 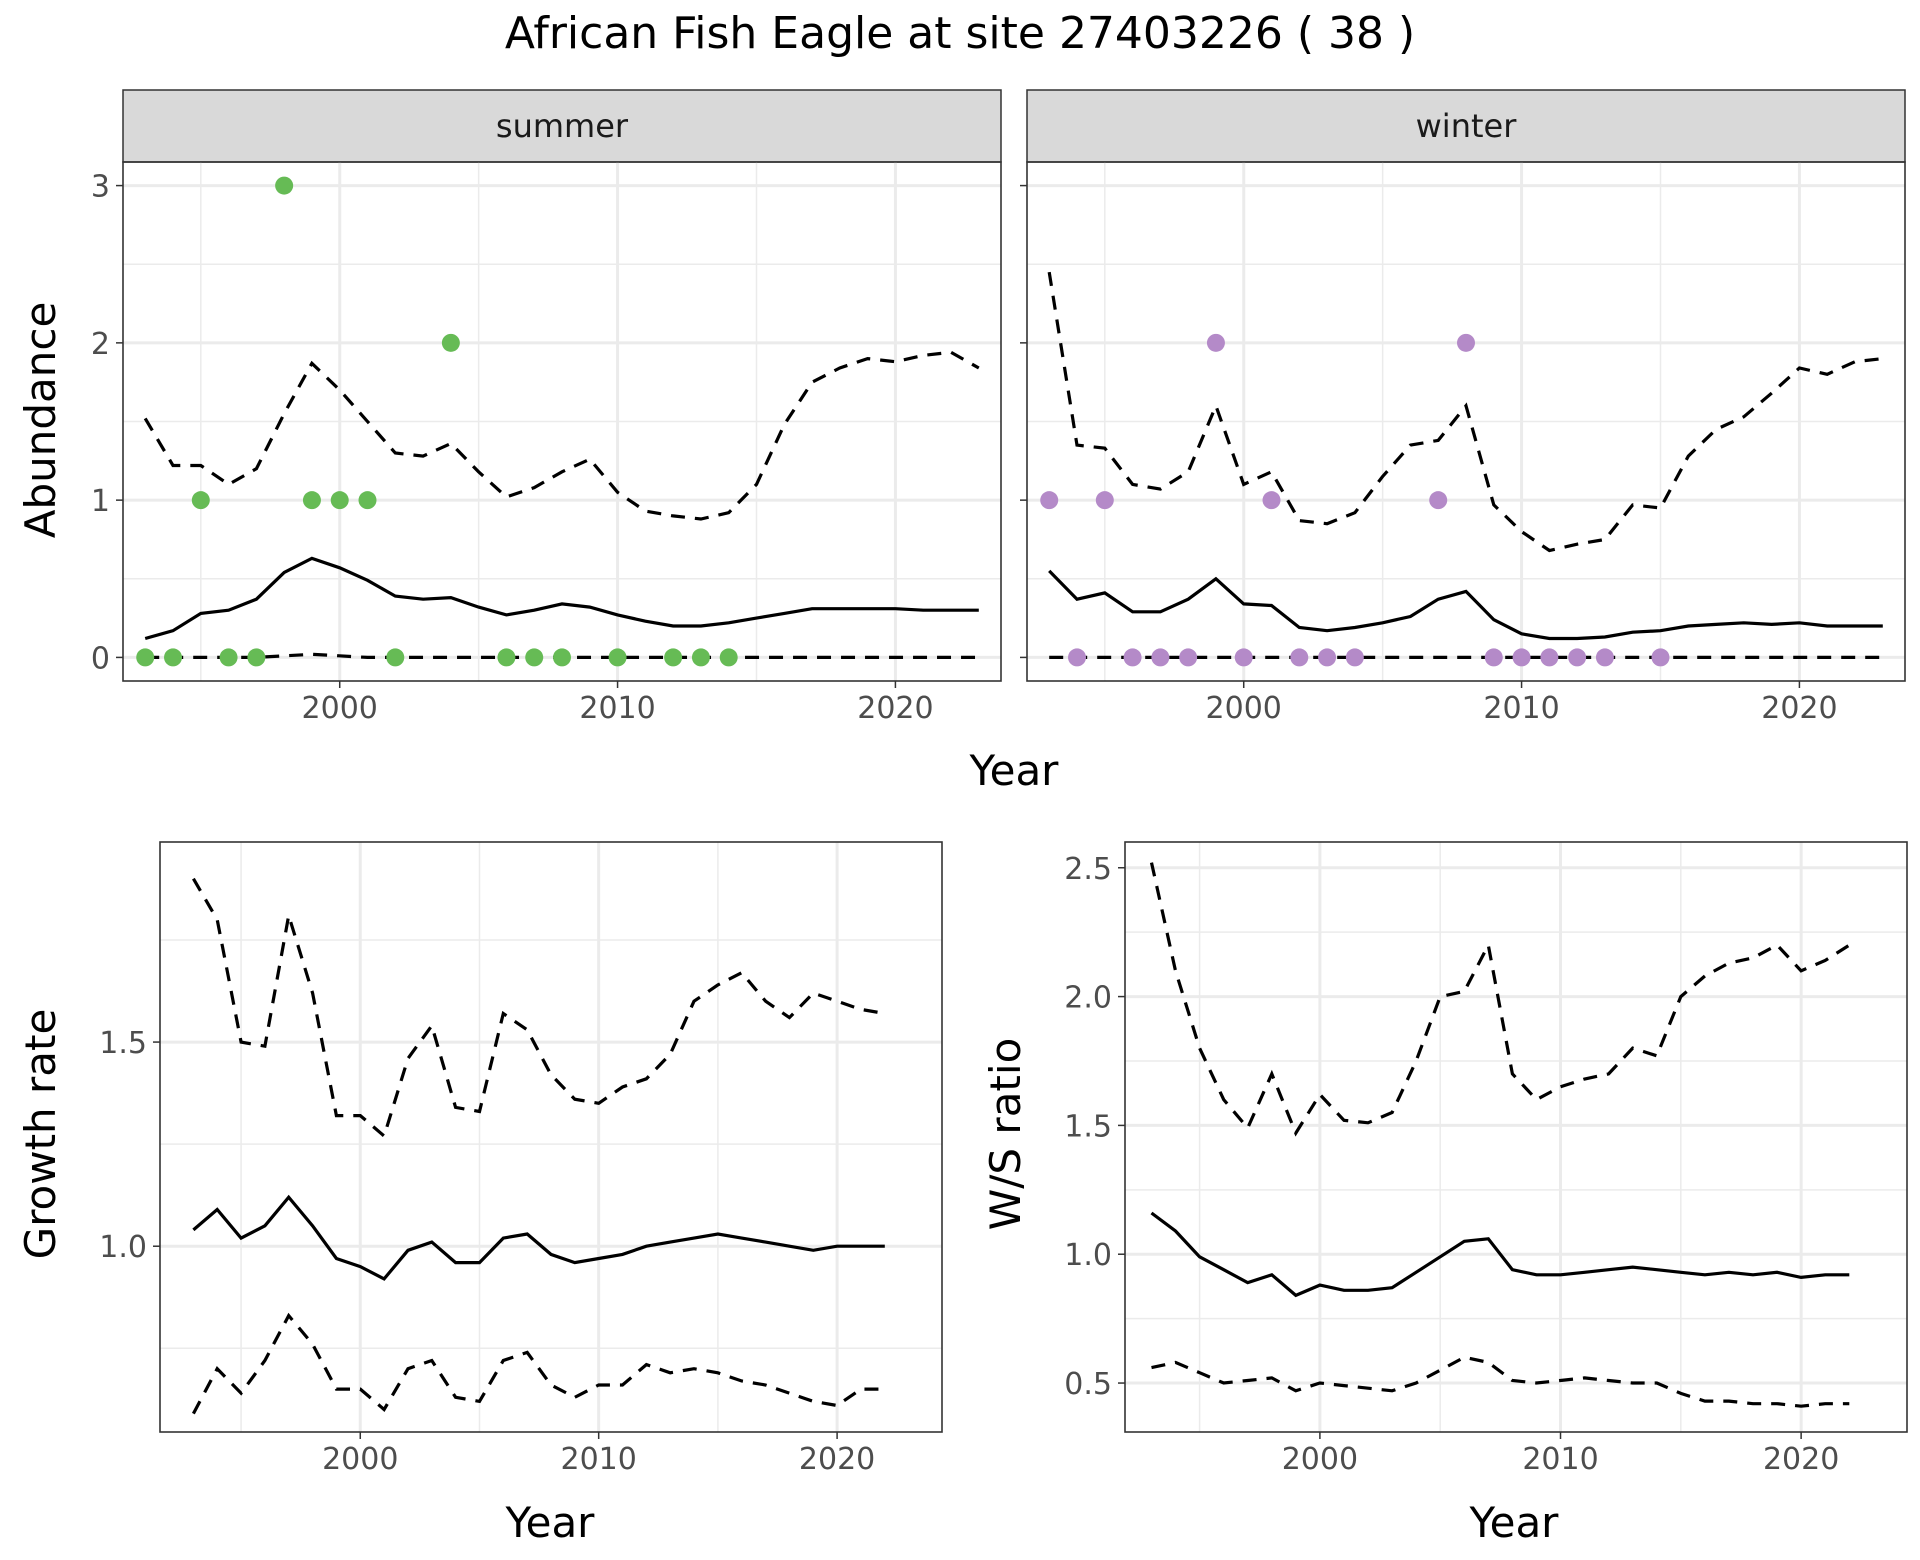 I want to click on summer-y-tick-label: 1, so click(x=100, y=501).